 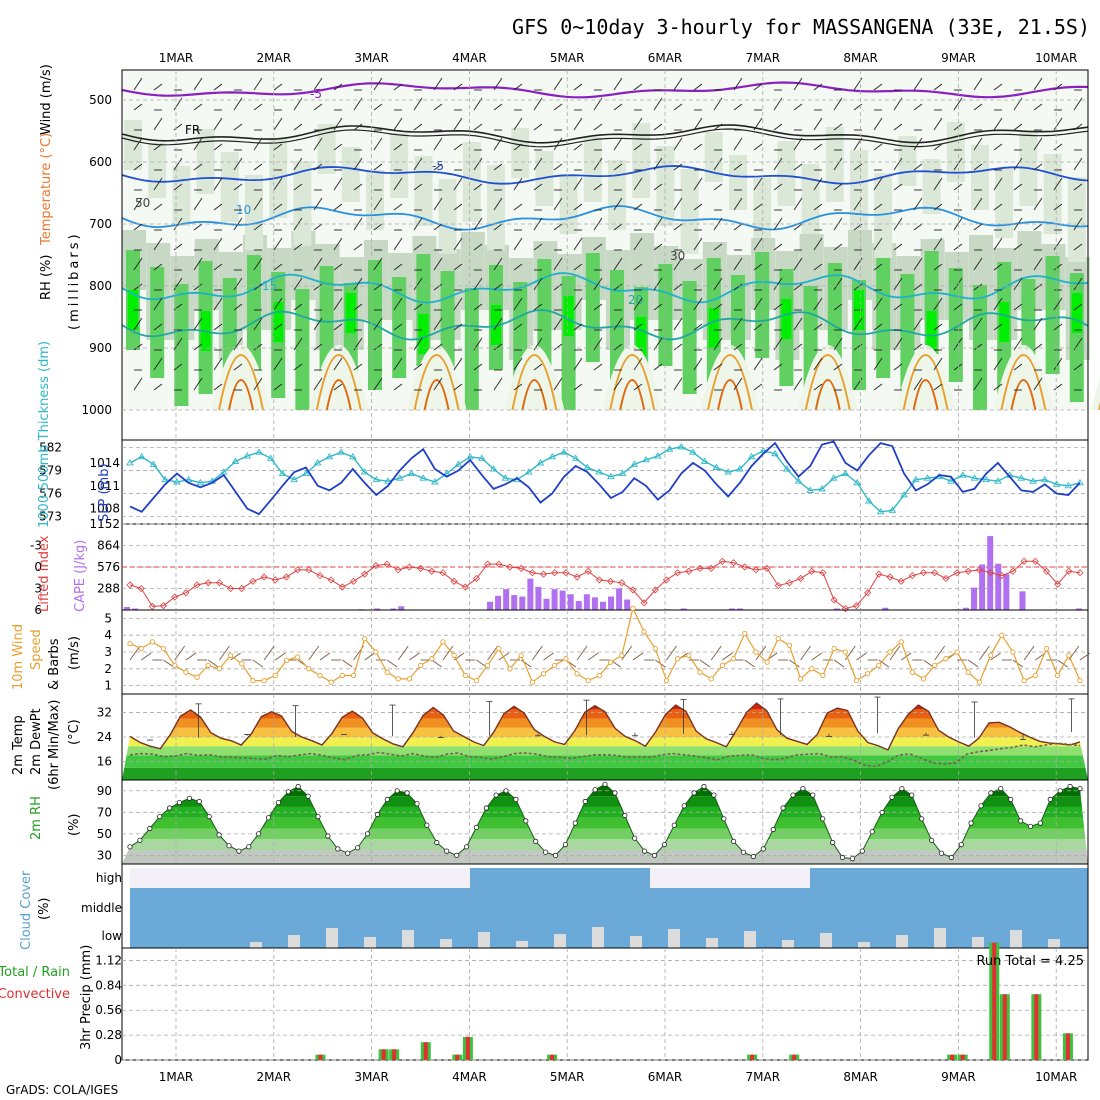 I want to click on precip-conv-bar, so click(x=320, y=1057).